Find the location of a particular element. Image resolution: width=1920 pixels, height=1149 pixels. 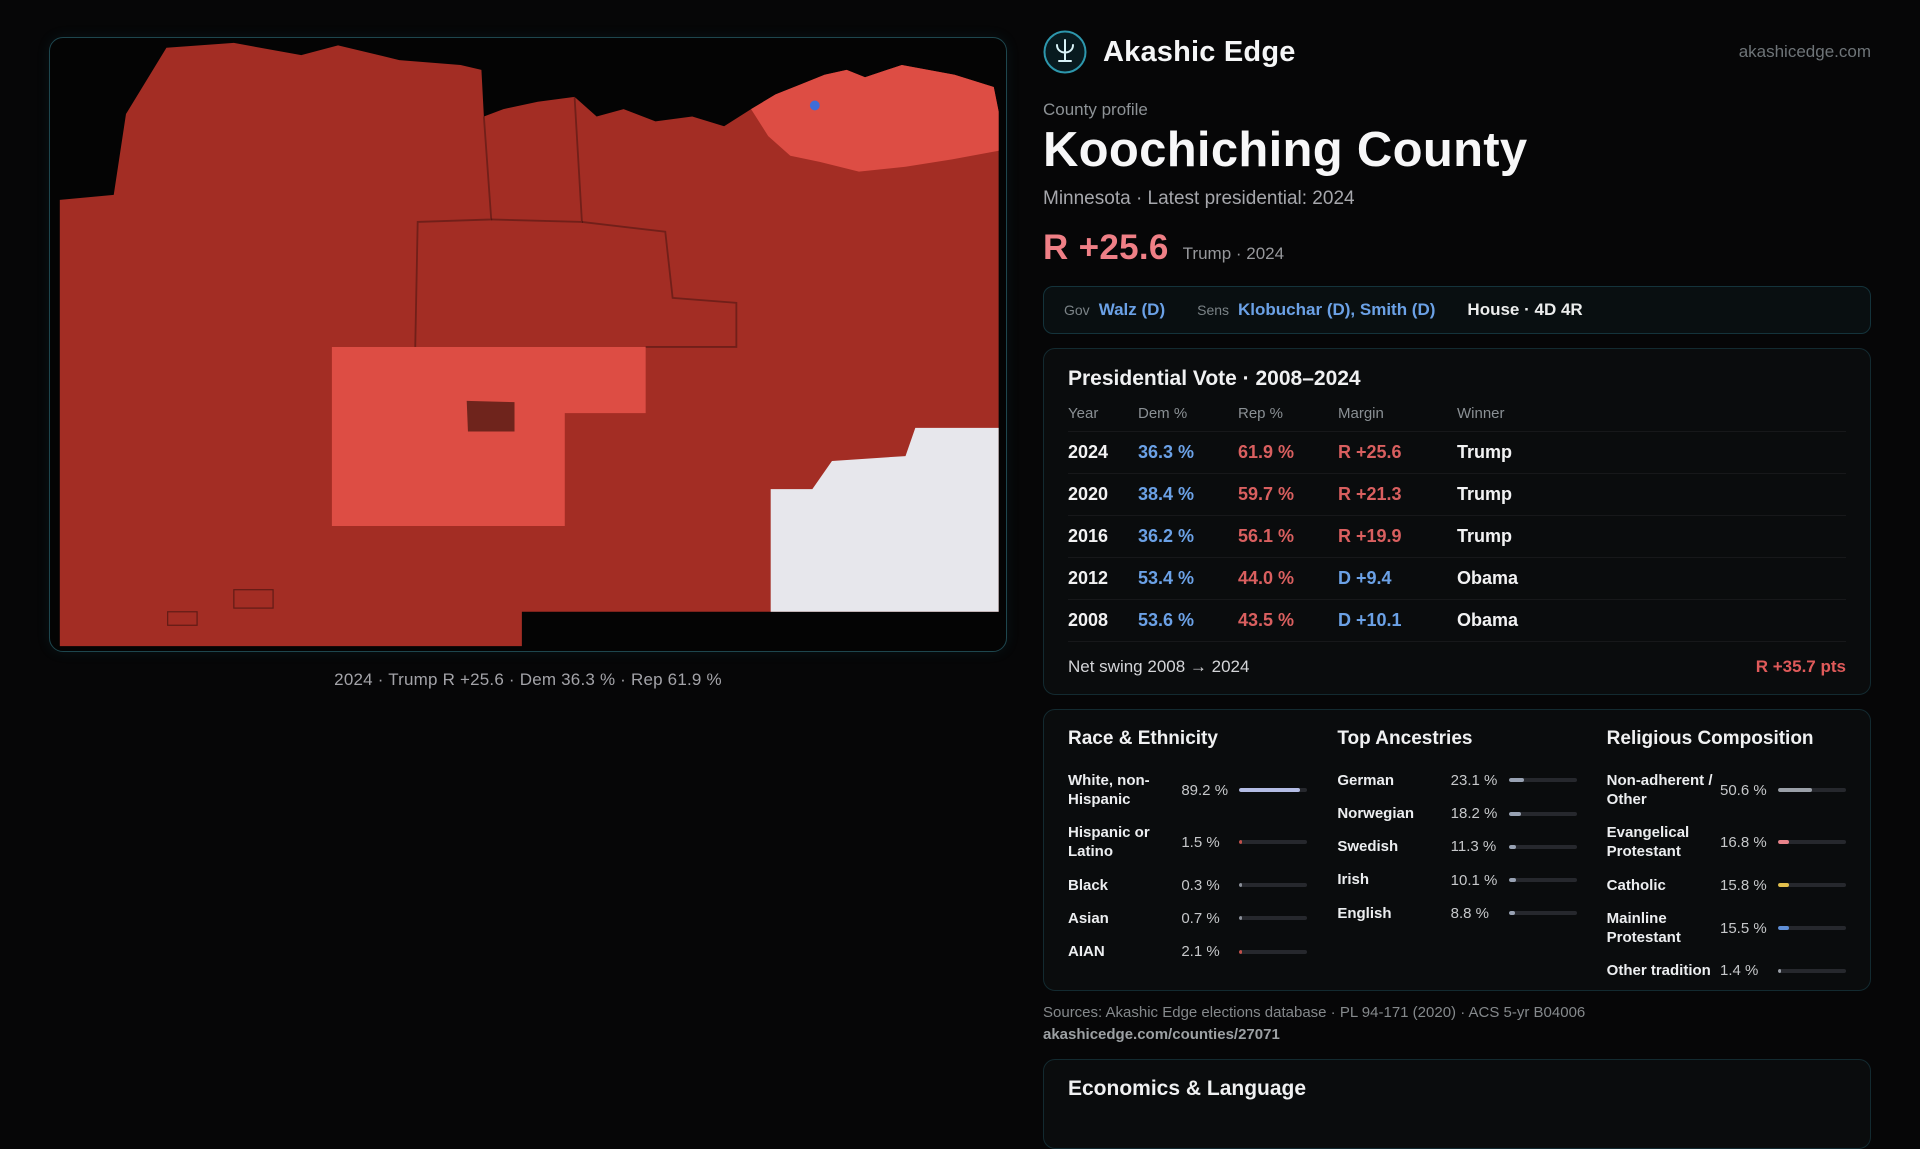

cell-dem: 36.2 % is located at coordinates (1188, 536).